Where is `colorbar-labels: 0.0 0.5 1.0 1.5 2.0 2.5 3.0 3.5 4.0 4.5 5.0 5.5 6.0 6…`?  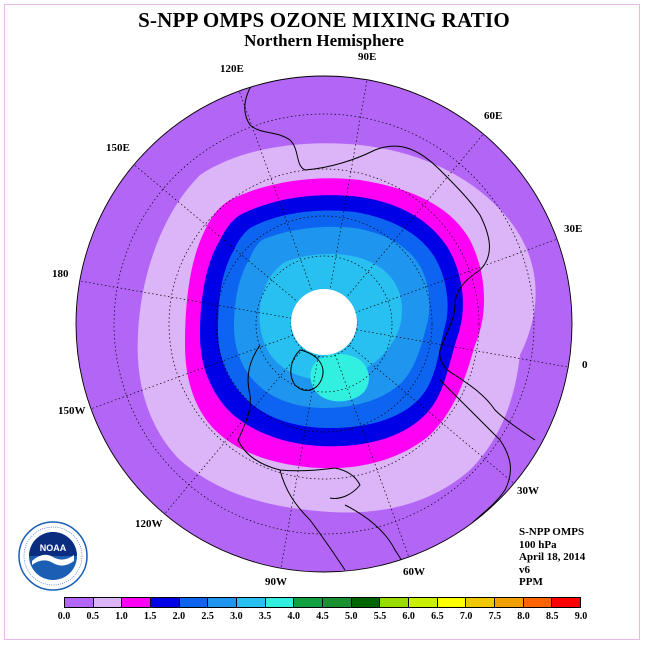 colorbar-labels: 0.0 0.5 1.0 1.5 2.0 2.5 3.0 3.5 4.0 4.5 5.0 5.5 6.0 6… is located at coordinates (324, 618).